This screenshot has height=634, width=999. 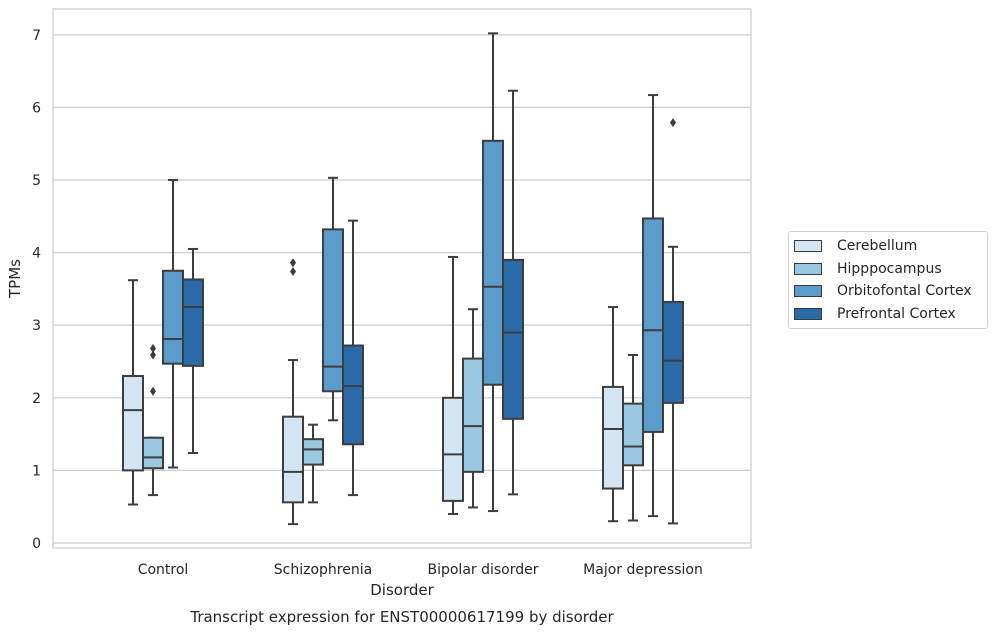 I want to click on y-tick-label: 7, so click(x=36, y=36).